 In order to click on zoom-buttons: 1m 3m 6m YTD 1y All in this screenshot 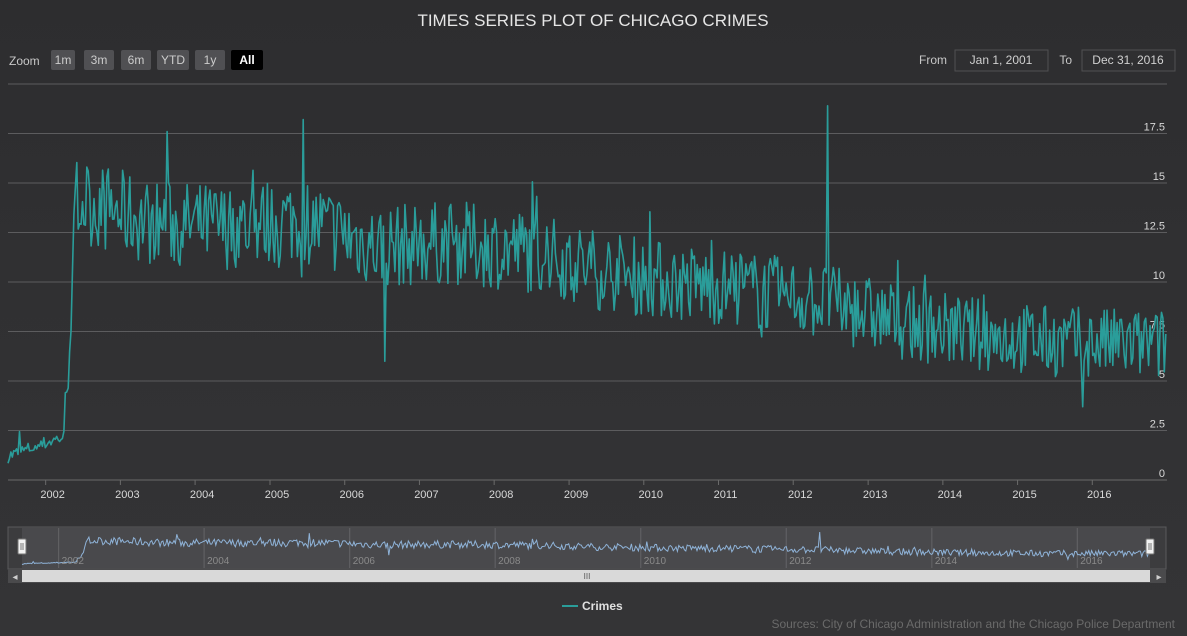, I will do `click(157, 60)`.